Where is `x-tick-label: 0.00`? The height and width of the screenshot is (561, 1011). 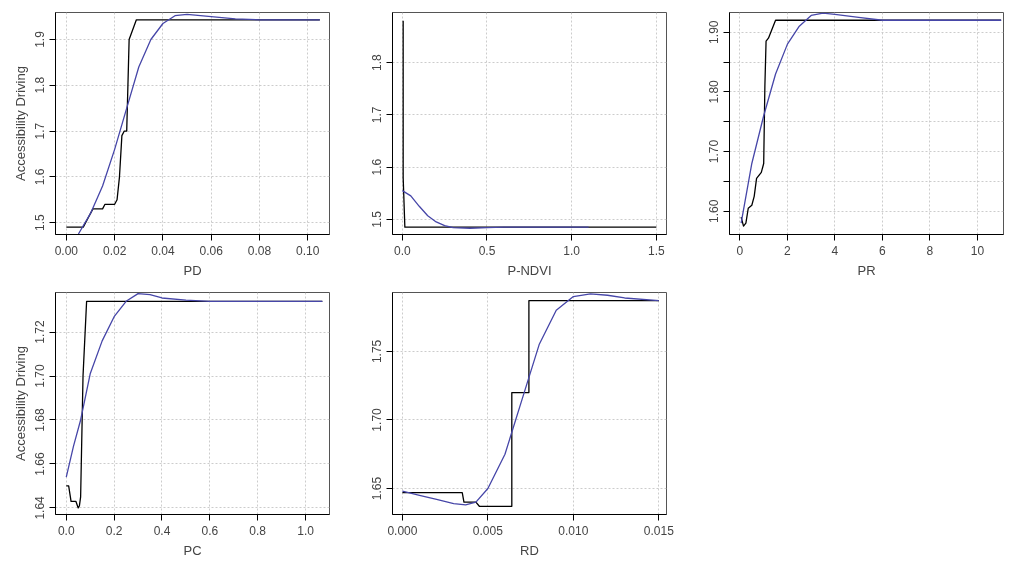
x-tick-label: 0.00 is located at coordinates (66, 250).